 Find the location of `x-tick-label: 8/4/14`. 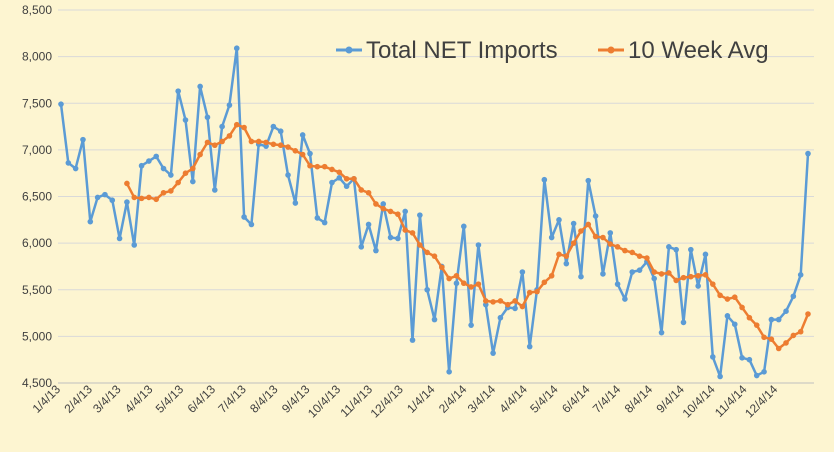

x-tick-label: 8/4/14 is located at coordinates (639, 399).